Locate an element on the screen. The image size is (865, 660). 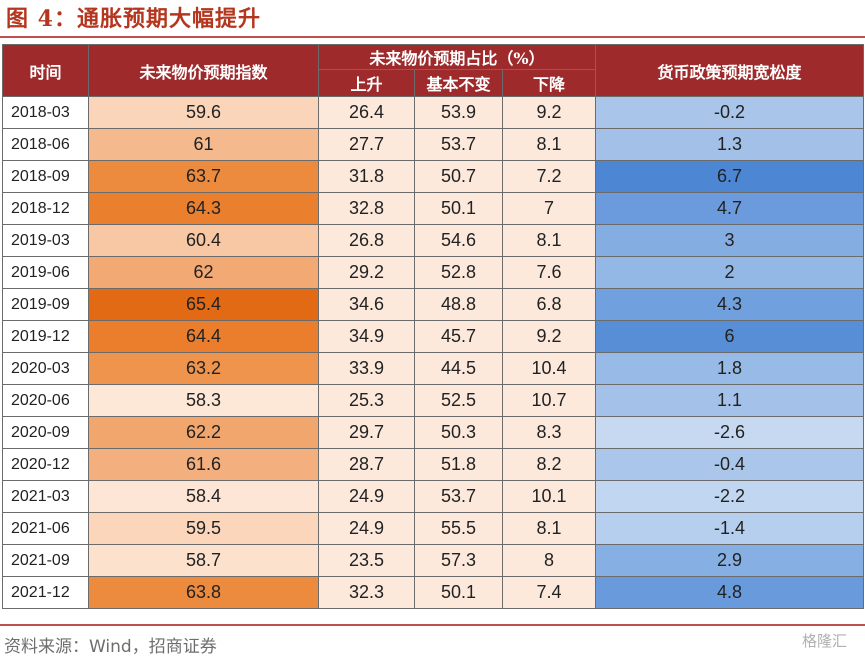
title-divider is located at coordinates (432, 37).